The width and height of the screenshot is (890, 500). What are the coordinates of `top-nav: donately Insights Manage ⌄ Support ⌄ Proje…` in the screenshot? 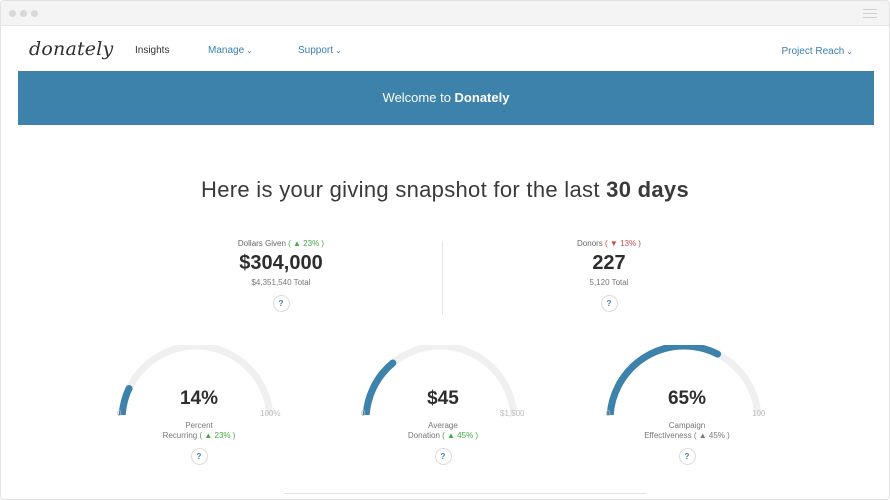 It's located at (445, 48).